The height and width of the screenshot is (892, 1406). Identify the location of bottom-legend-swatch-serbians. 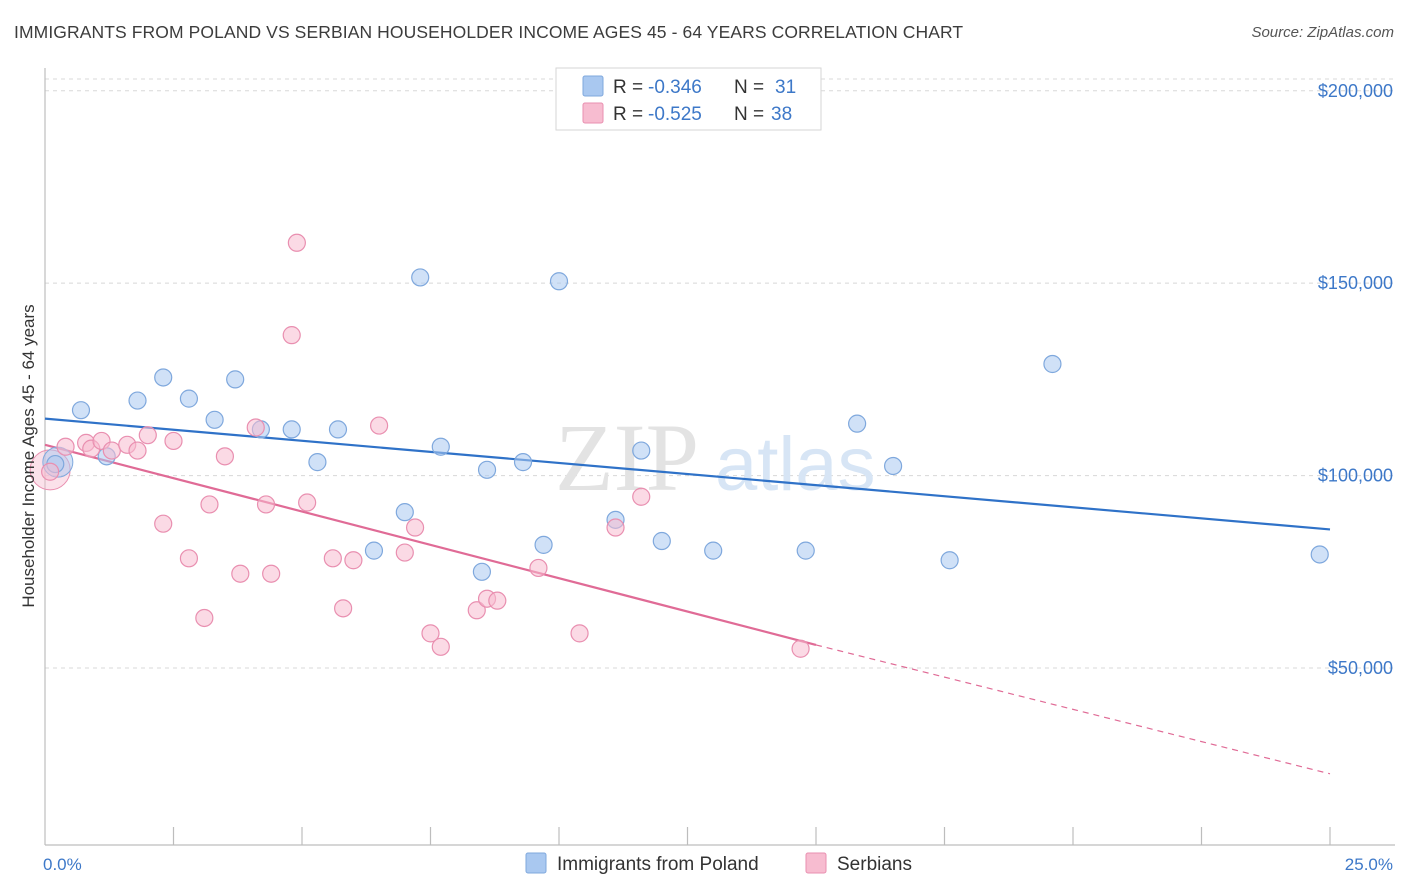
(816, 863).